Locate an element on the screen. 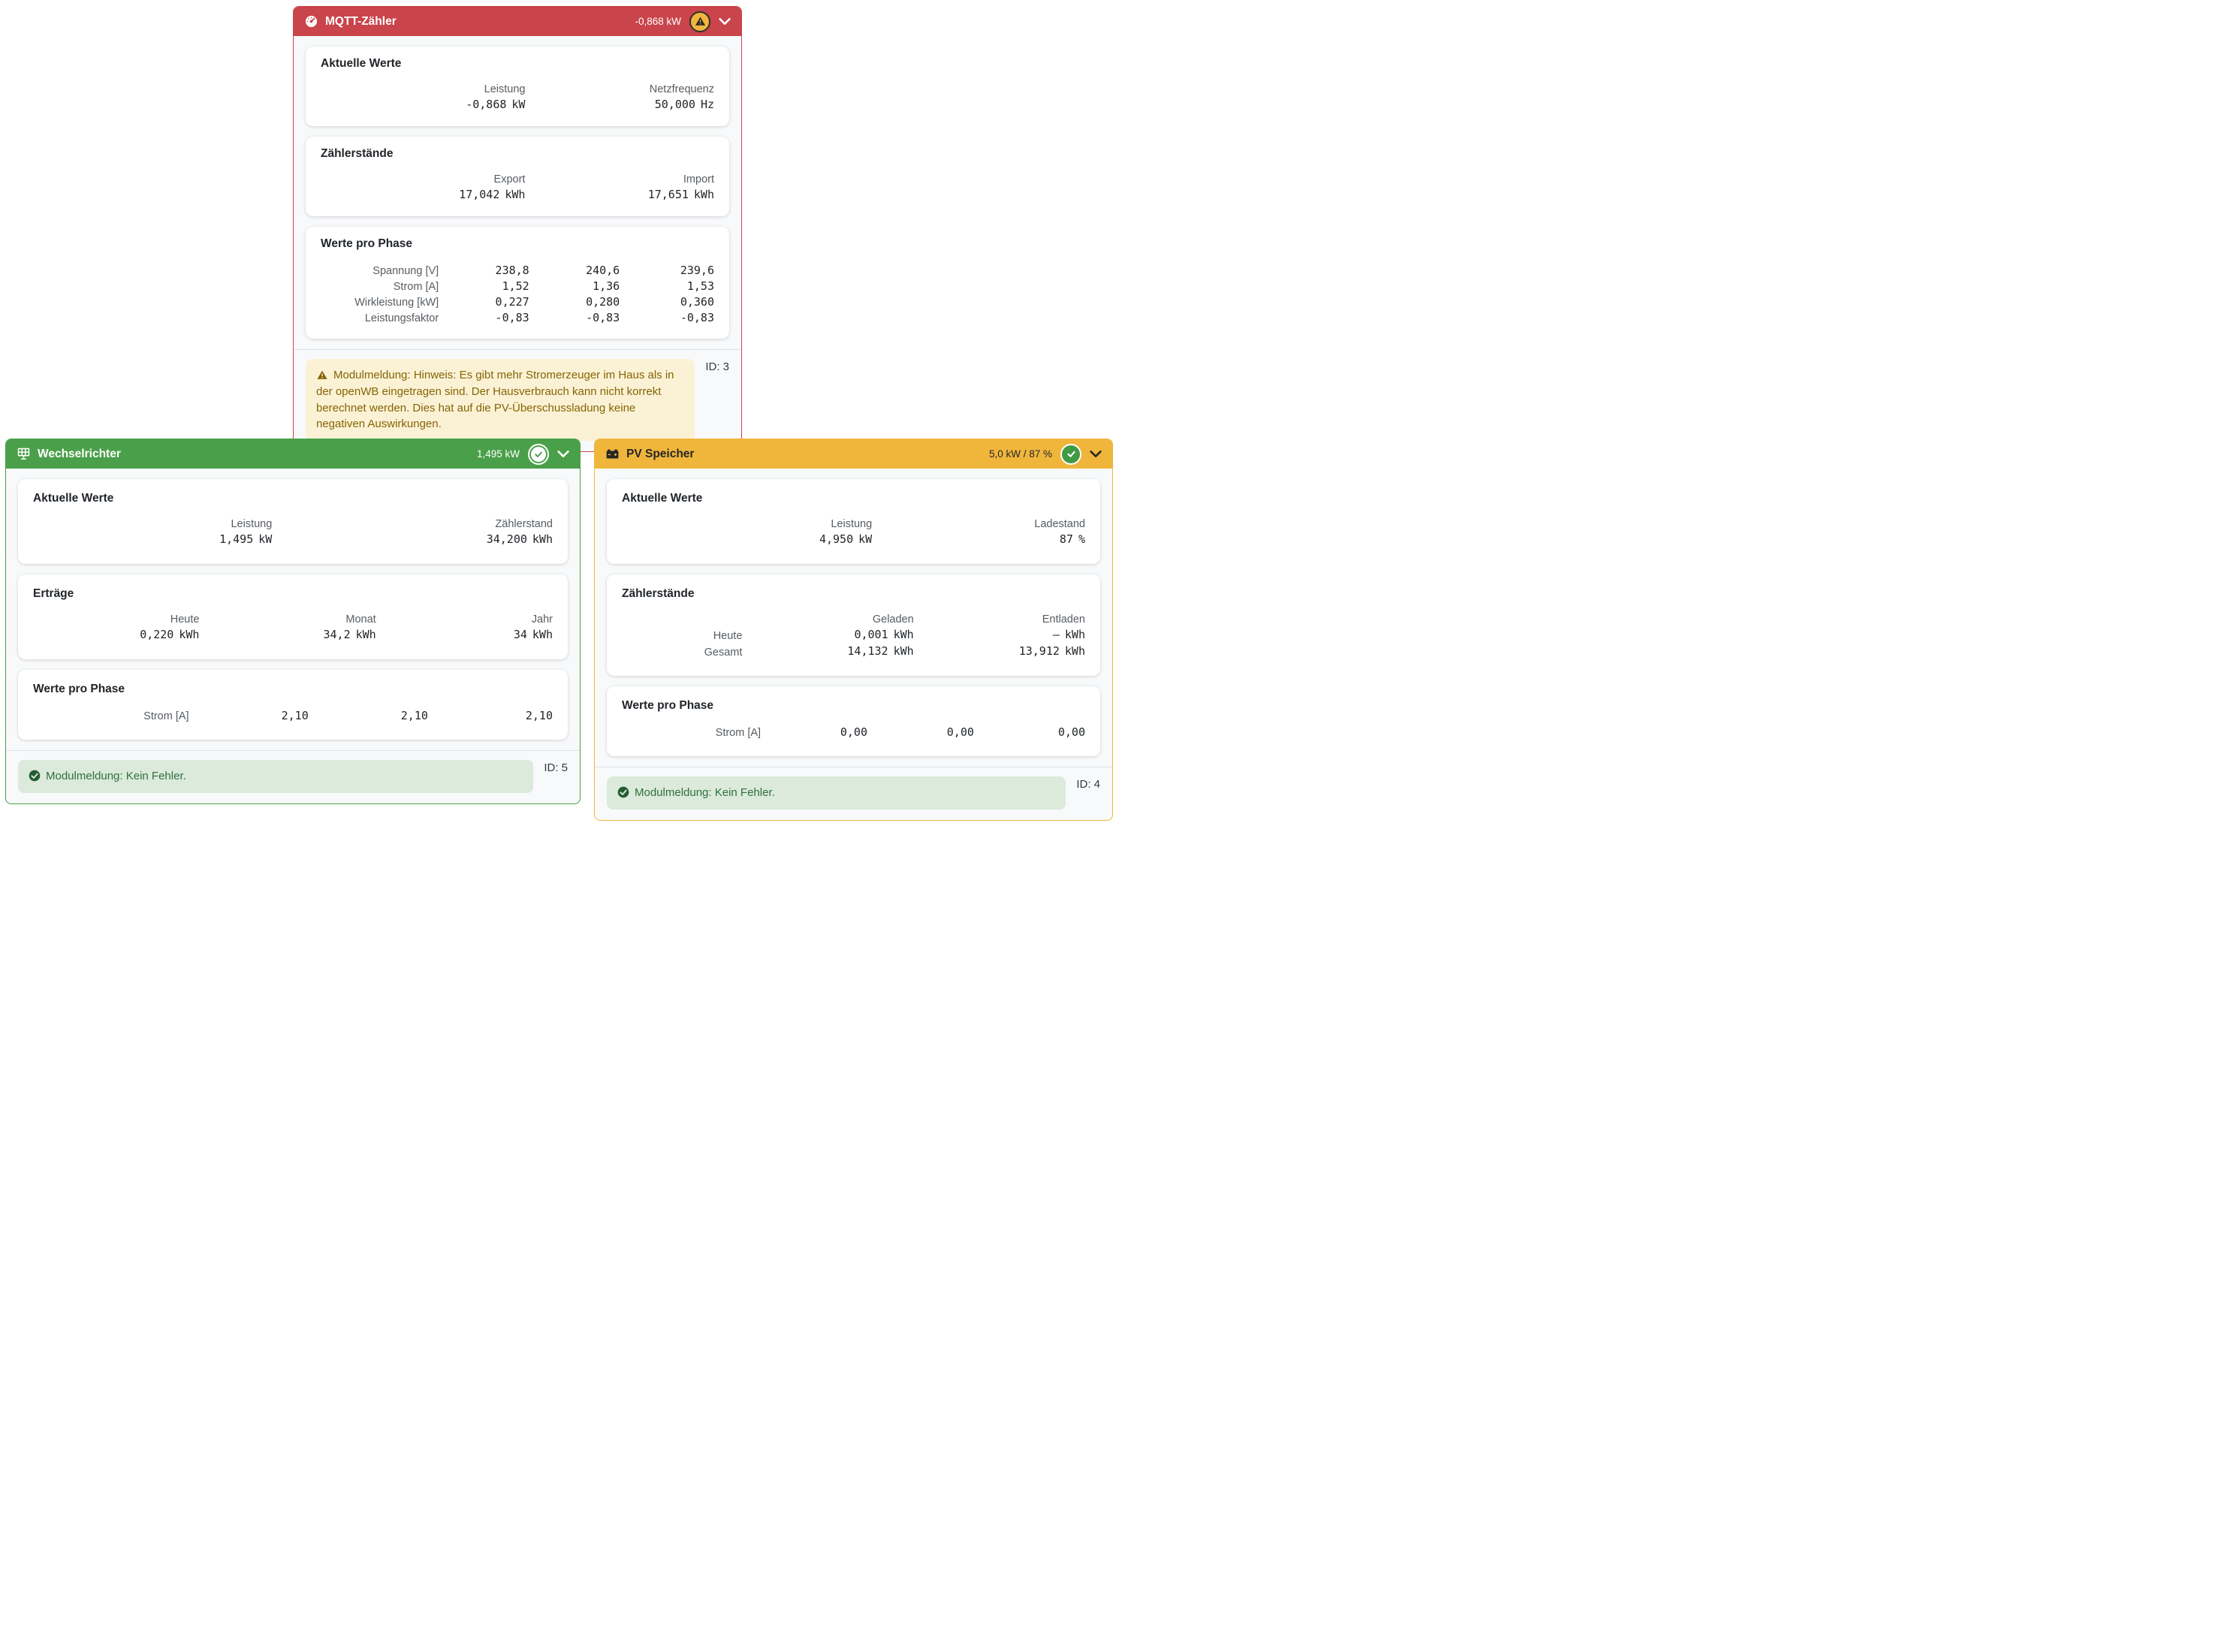 The width and height of the screenshot is (2235, 1652). phase-values-table: Strom [A] 0,00 0,00 0,00 is located at coordinates (853, 732).